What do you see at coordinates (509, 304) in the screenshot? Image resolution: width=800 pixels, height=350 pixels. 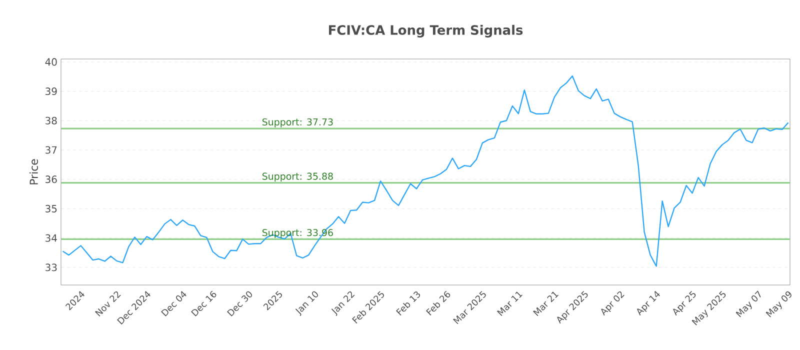 I see `x-tick-label: Mar 11` at bounding box center [509, 304].